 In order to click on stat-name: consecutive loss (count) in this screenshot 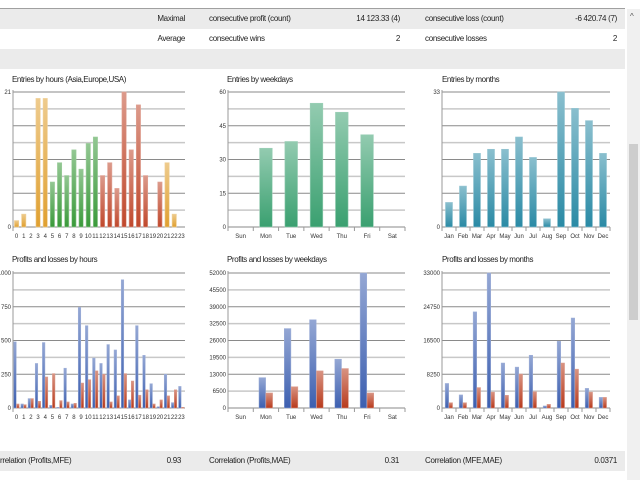, I will do `click(464, 18)`.